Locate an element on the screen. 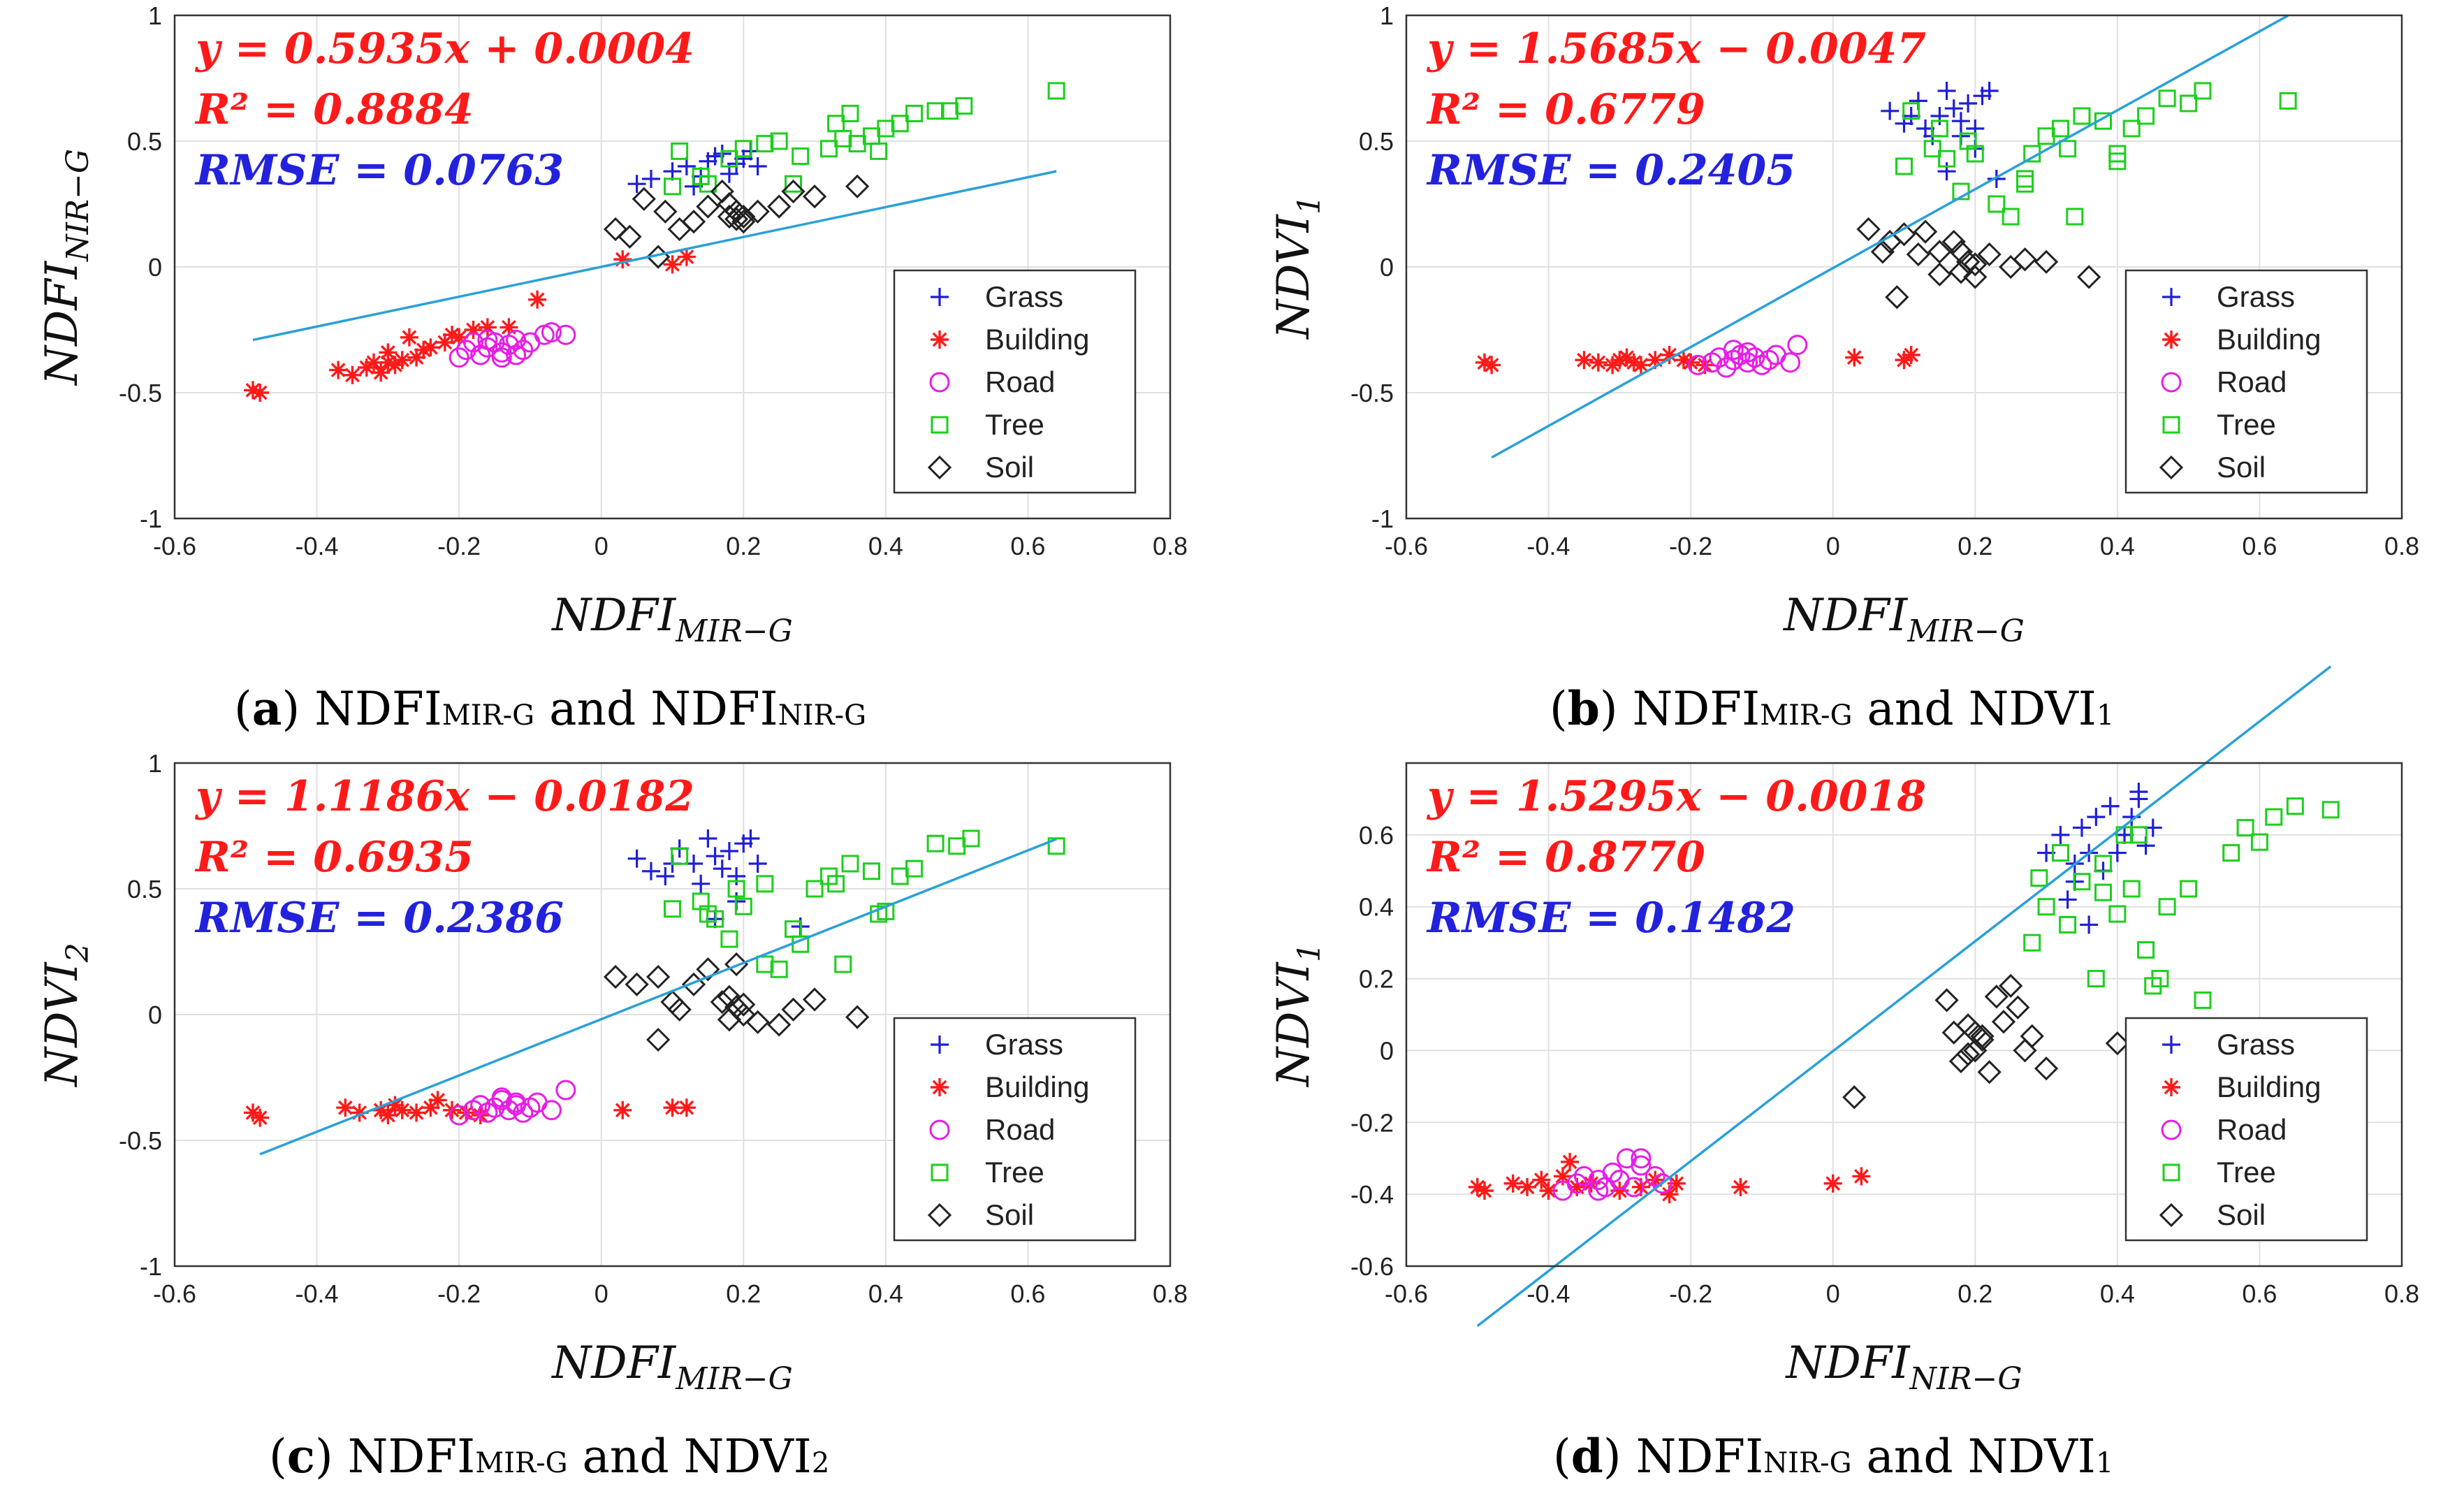 Image resolution: width=2464 pixels, height=1510 pixels. legend-marker-road is located at coordinates (2171, 1129).